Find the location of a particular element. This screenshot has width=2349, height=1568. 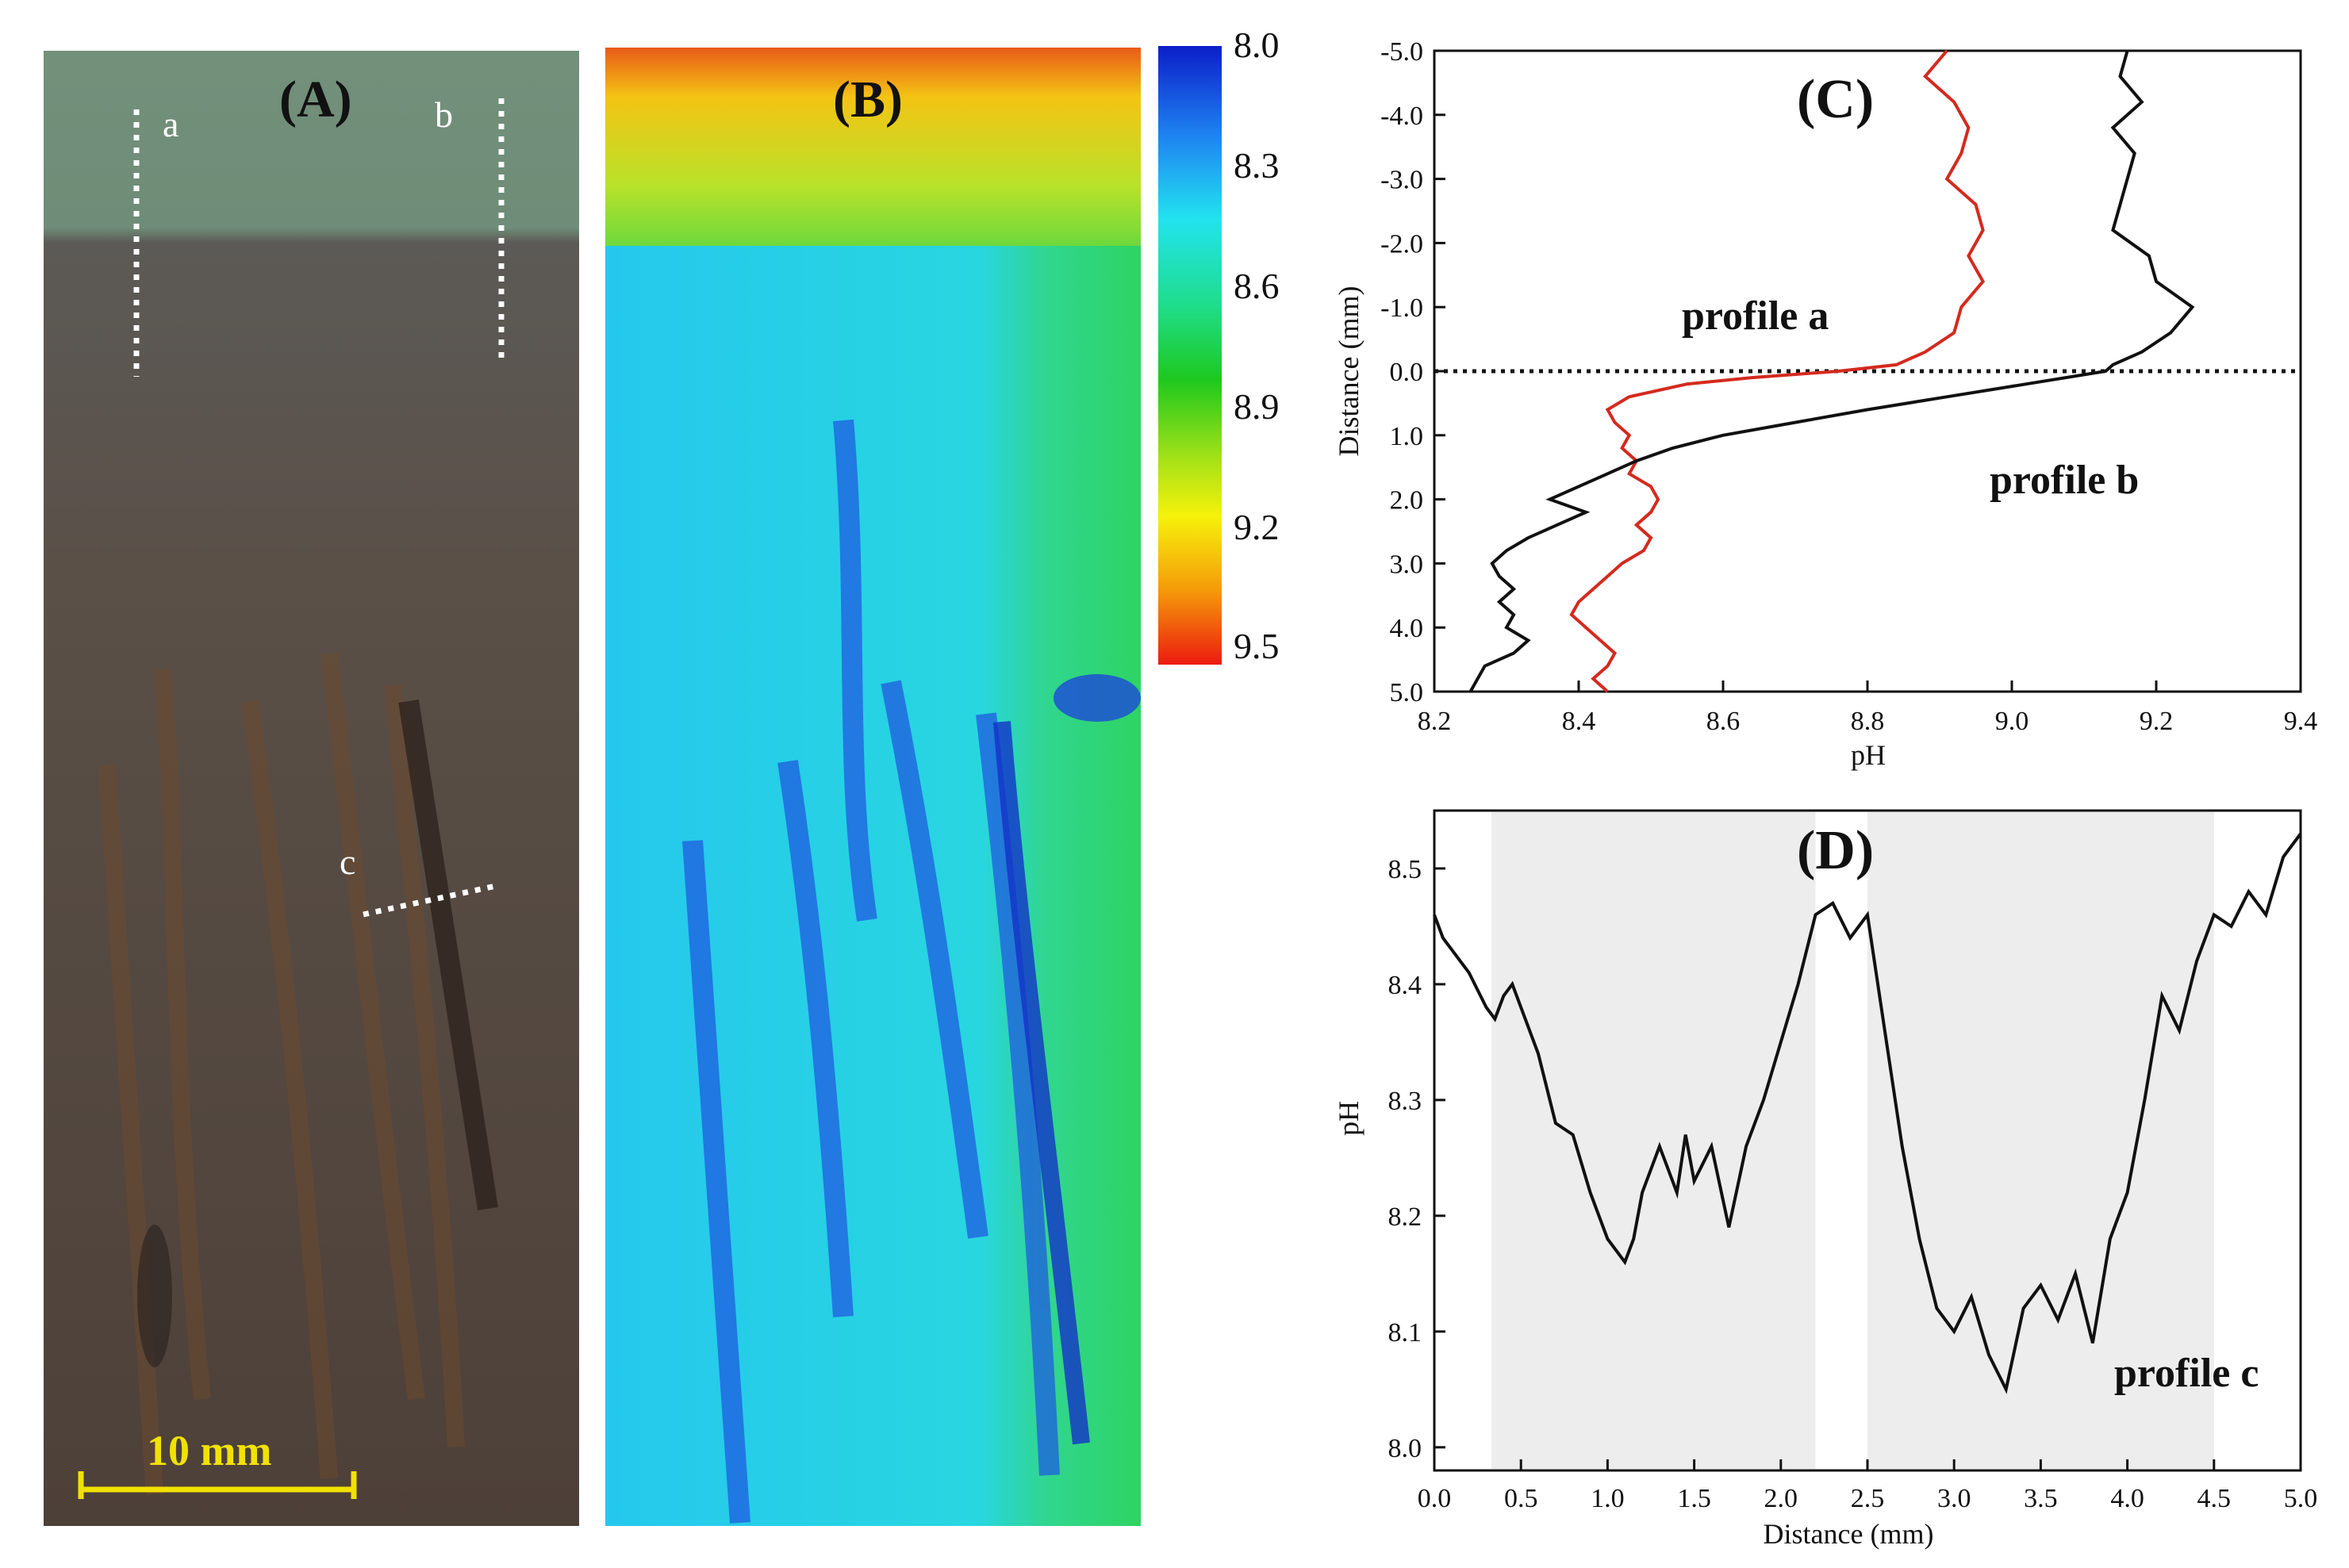

chart-d-panel-label: (D) is located at coordinates (1835, 850).